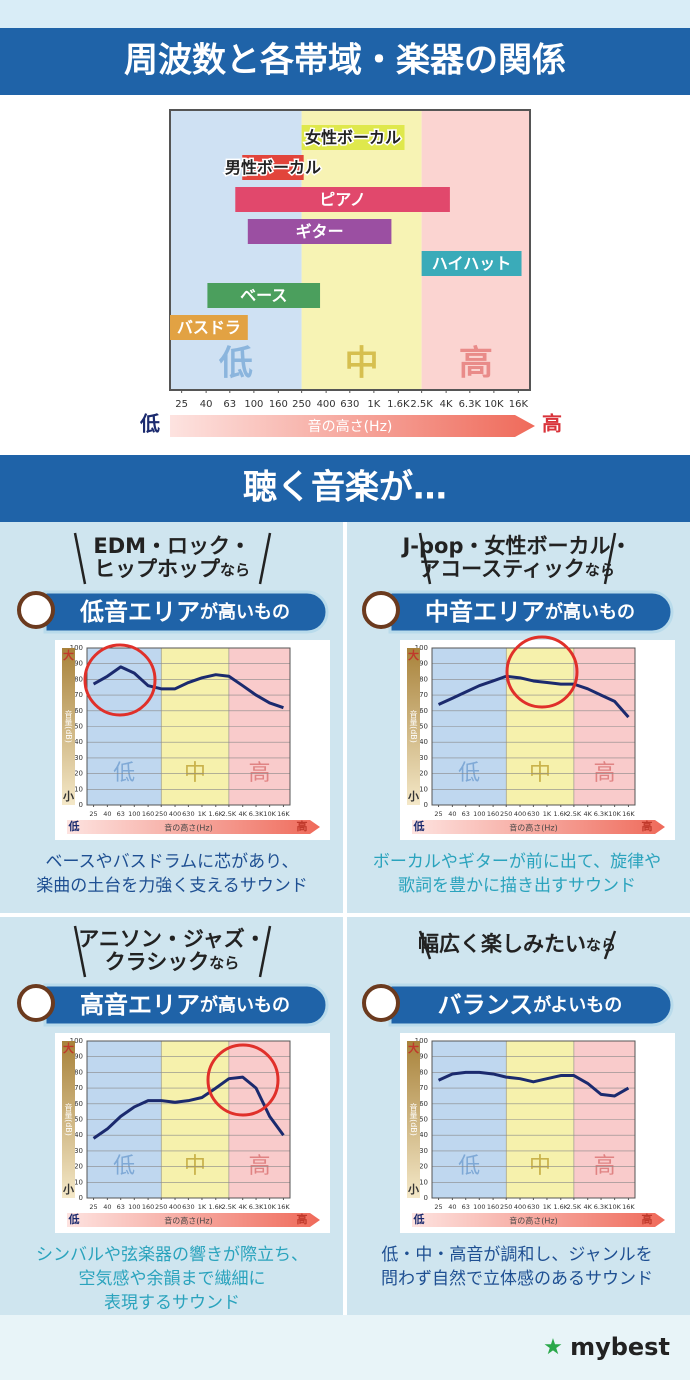 The image size is (690, 1380). I want to click on section-band, so click(345, 488).